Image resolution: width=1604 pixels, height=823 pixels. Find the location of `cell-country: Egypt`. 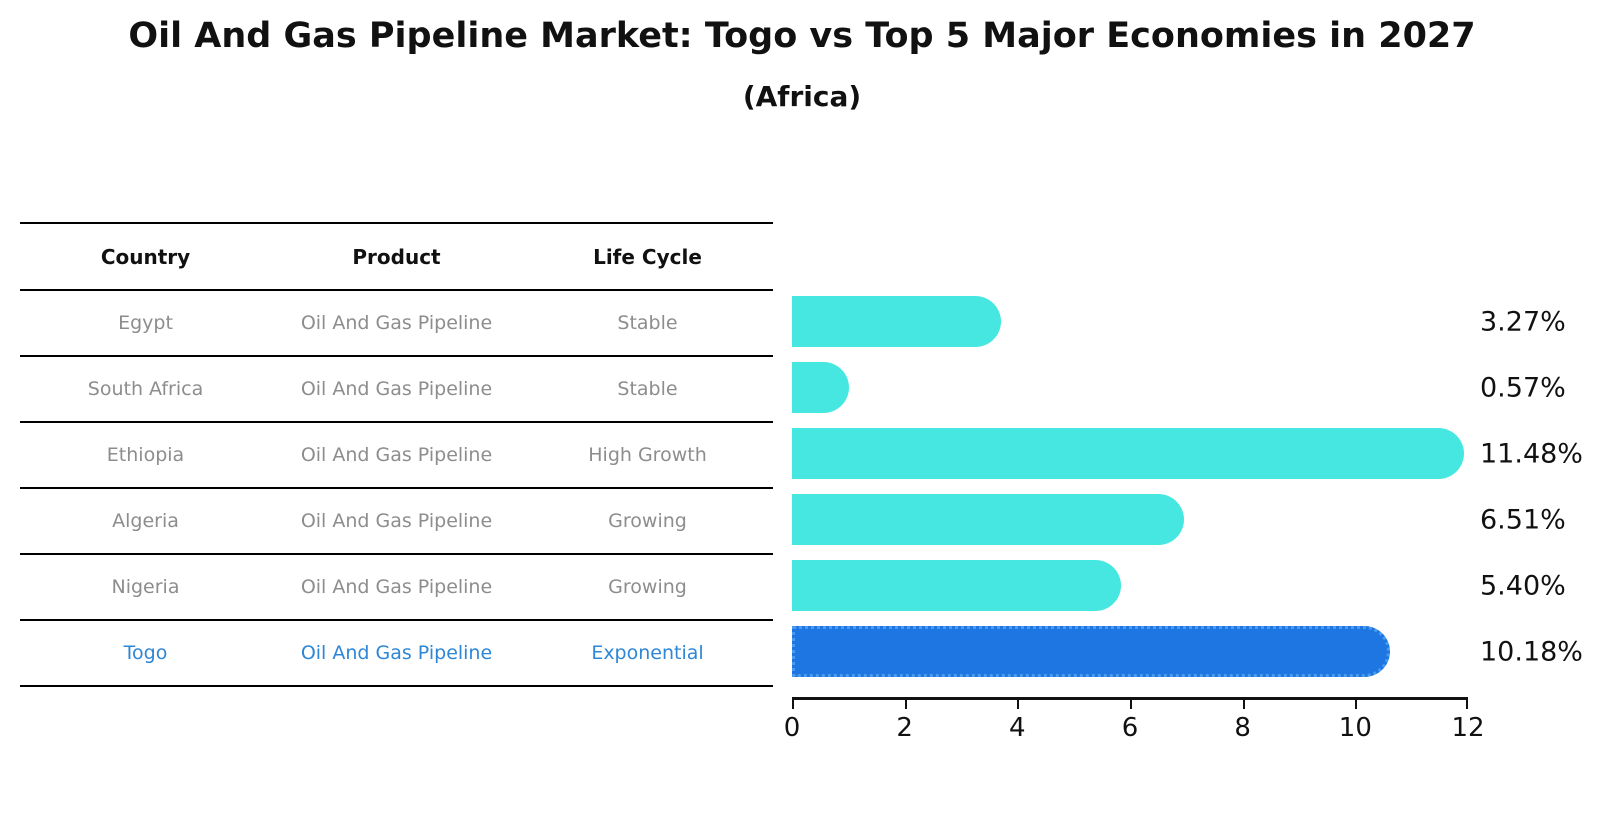

cell-country: Egypt is located at coordinates (145, 323).